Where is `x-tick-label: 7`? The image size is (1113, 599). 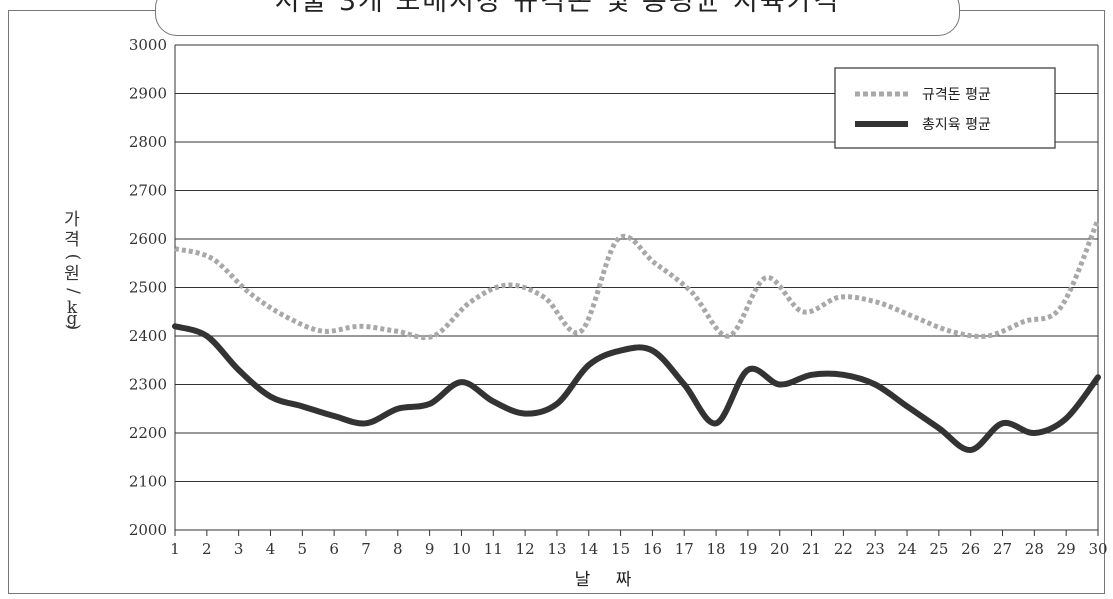
x-tick-label: 7 is located at coordinates (366, 549).